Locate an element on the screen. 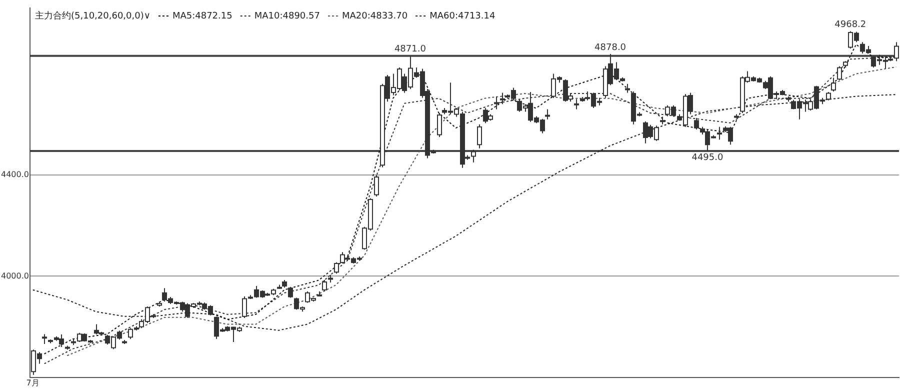 This screenshot has width=900, height=389. y-tick-label: 4000.0 is located at coordinates (15, 275).